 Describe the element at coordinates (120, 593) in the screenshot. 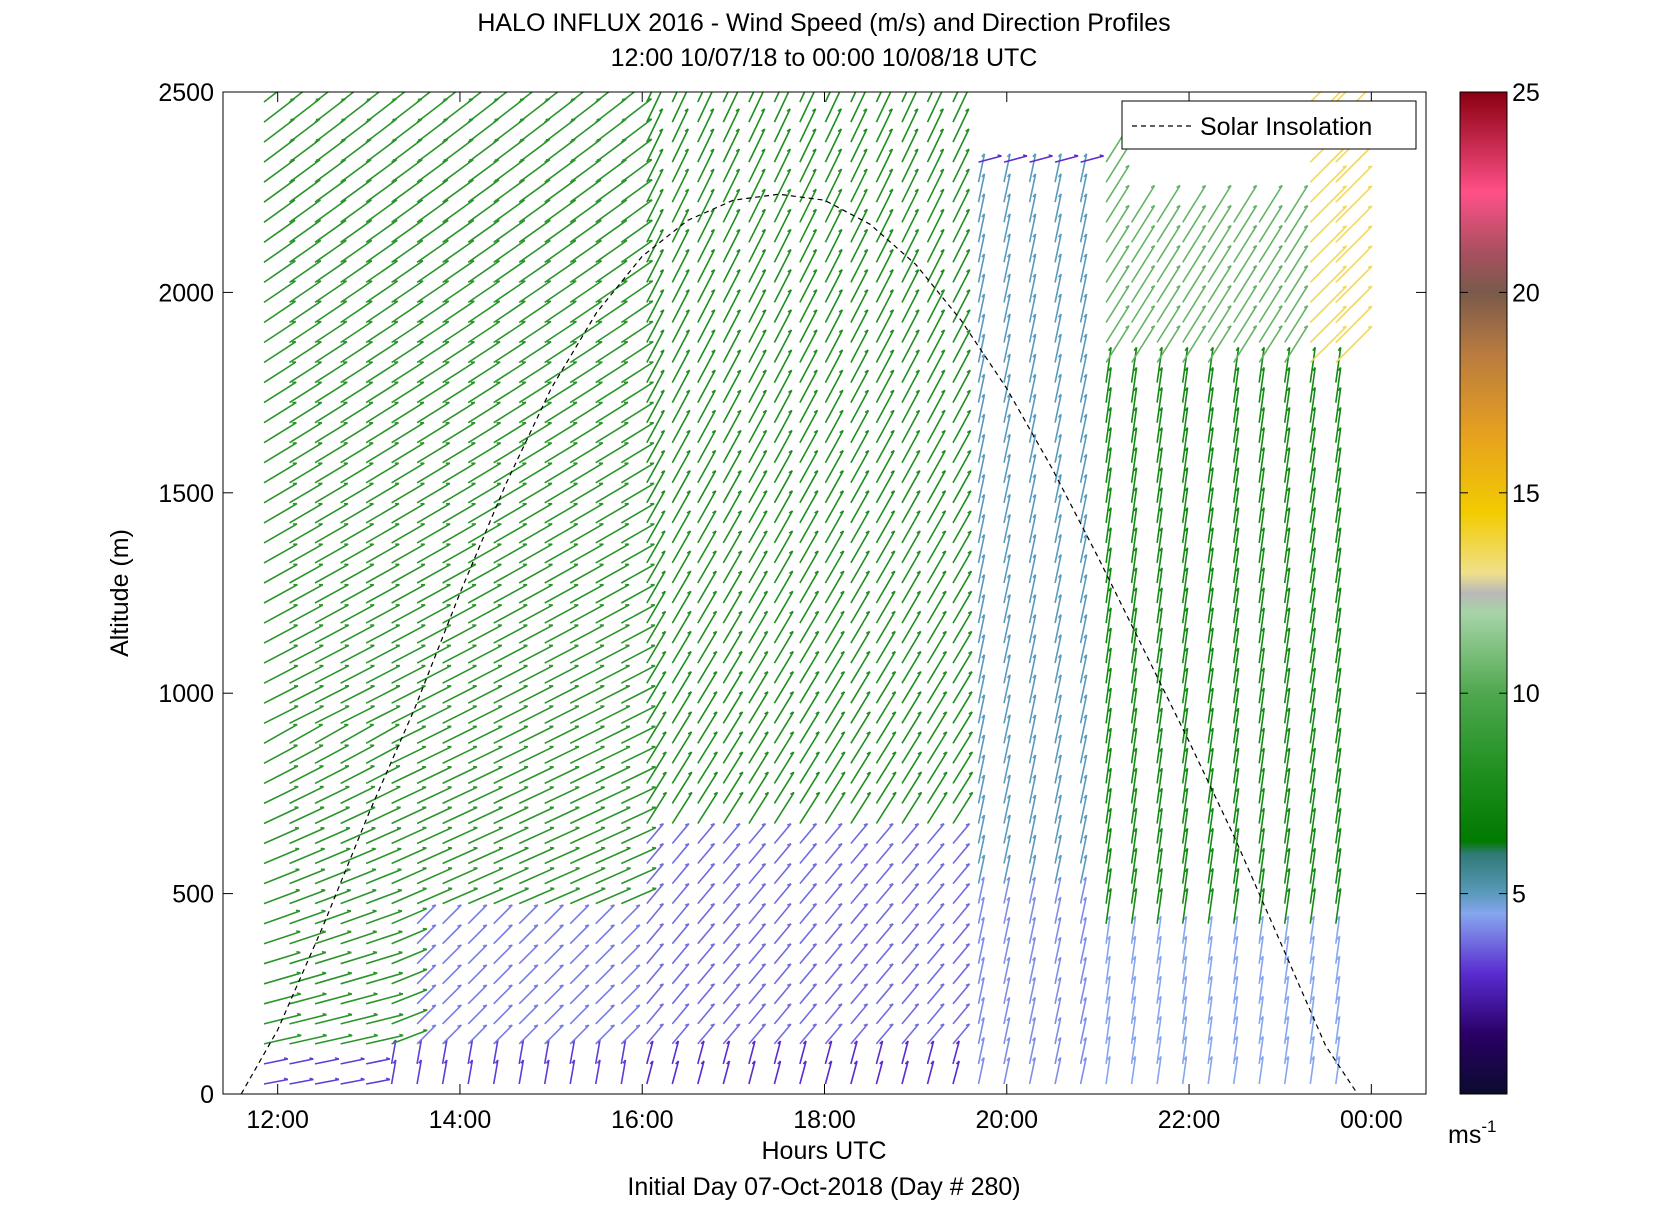

I see `y-axis-label: Altitude (m)` at that location.